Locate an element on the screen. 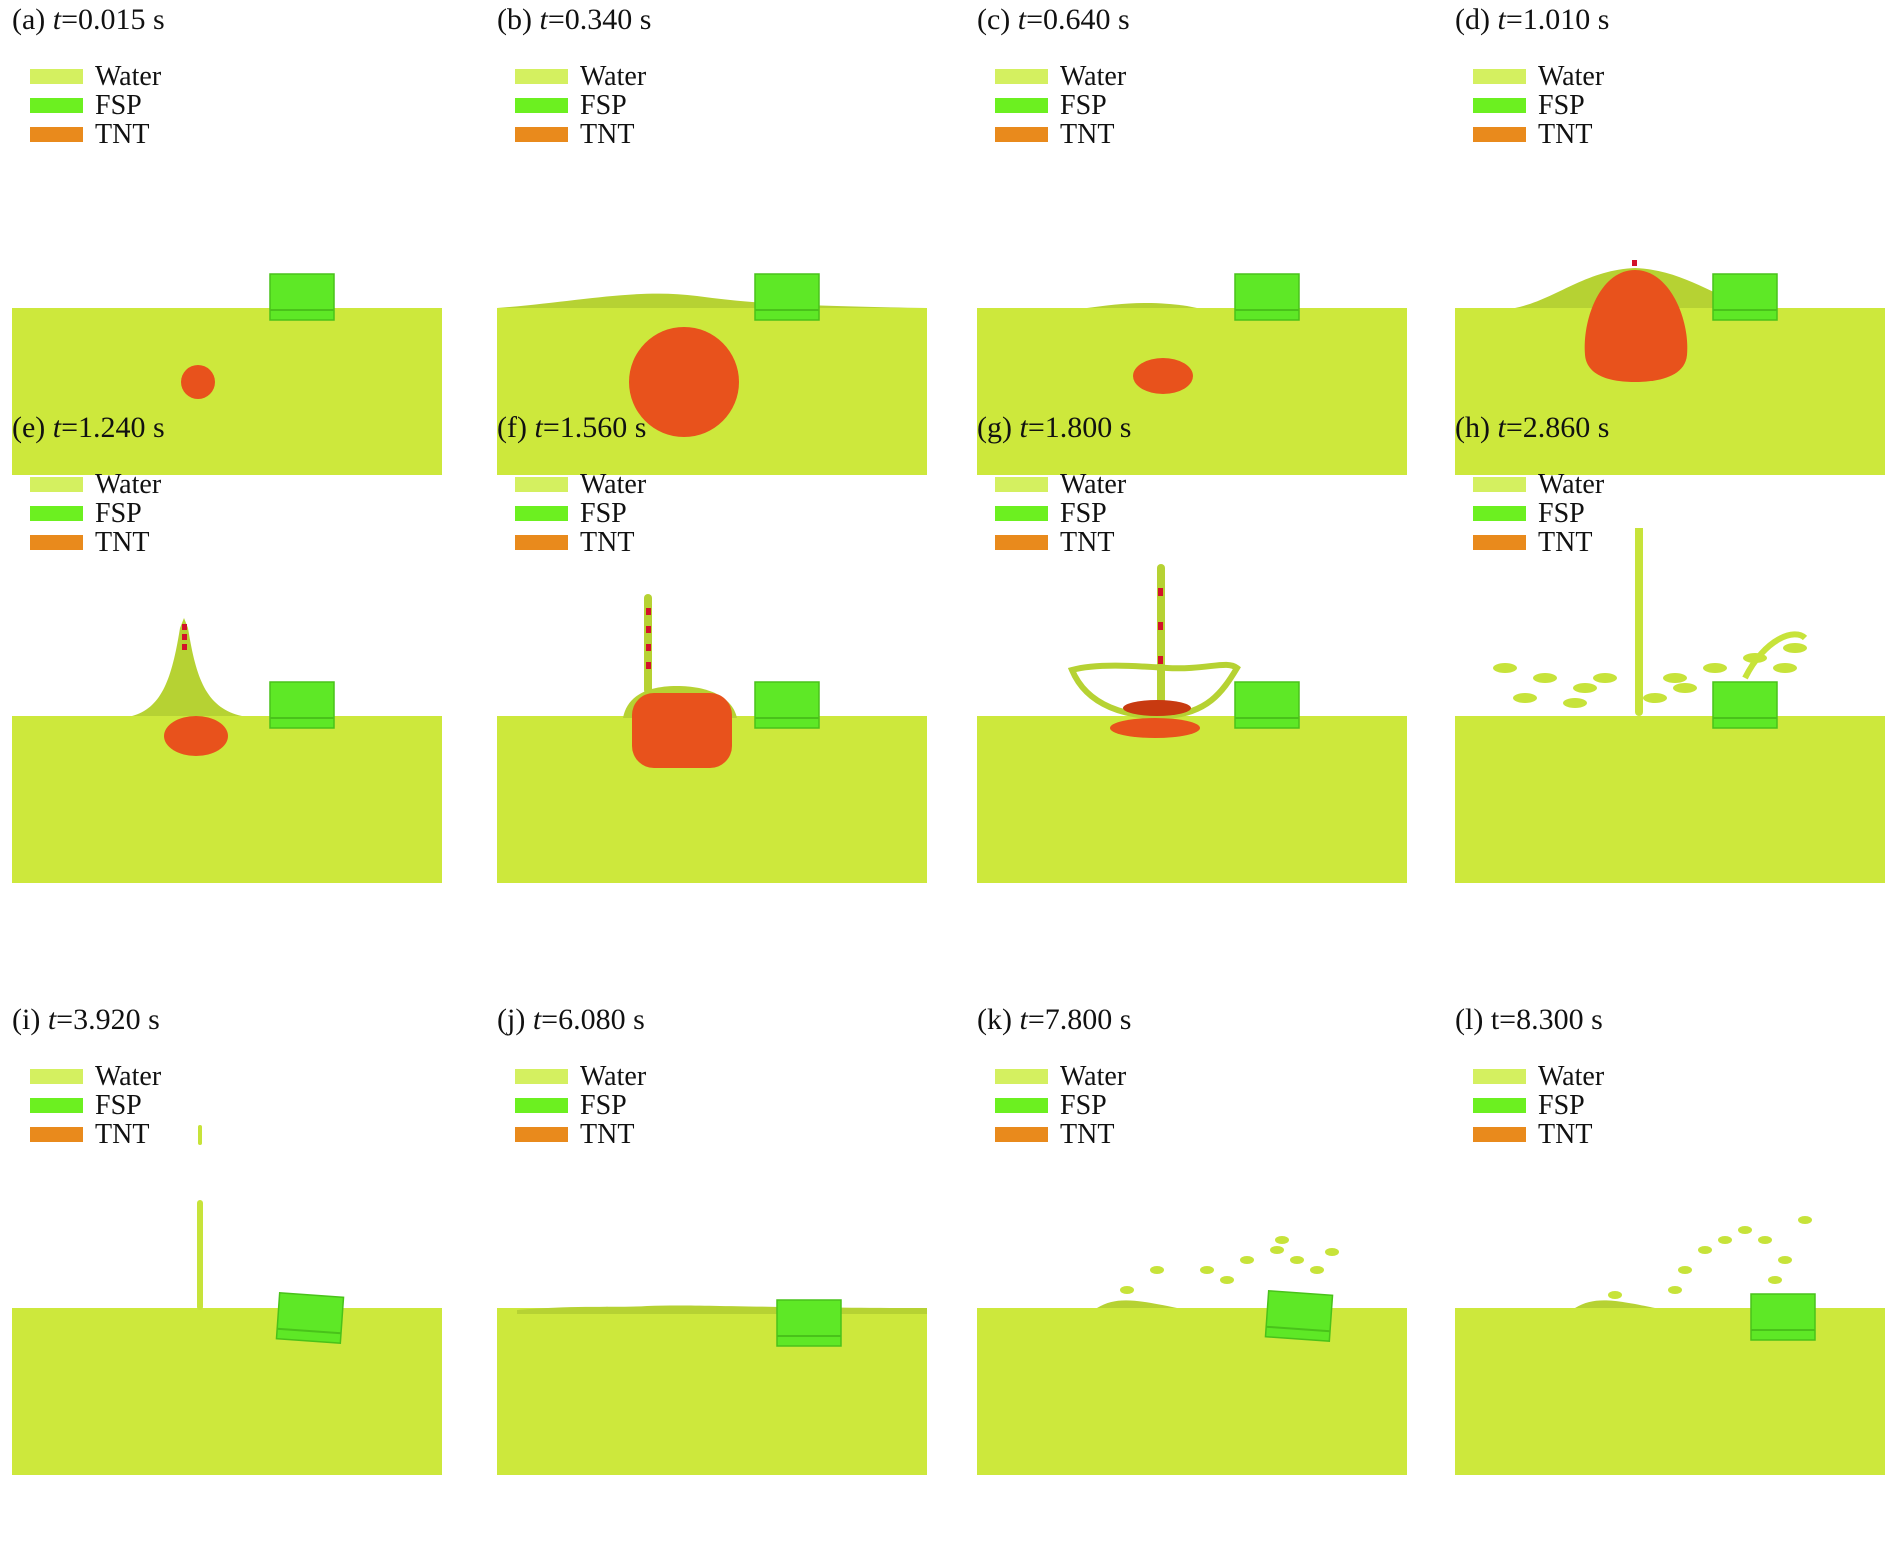 This screenshot has height=1559, width=1890. panel-letter: (g) is located at coordinates (994, 427).